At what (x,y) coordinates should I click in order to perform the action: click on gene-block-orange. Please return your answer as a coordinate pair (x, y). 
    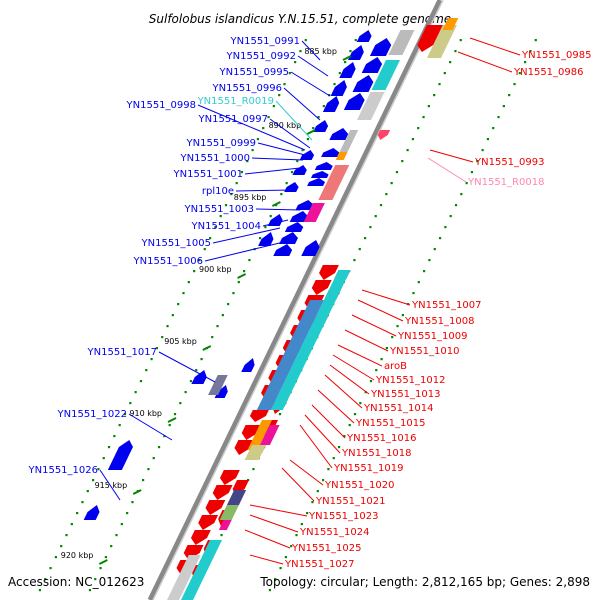
    Looking at the image, I should click on (341, 156).